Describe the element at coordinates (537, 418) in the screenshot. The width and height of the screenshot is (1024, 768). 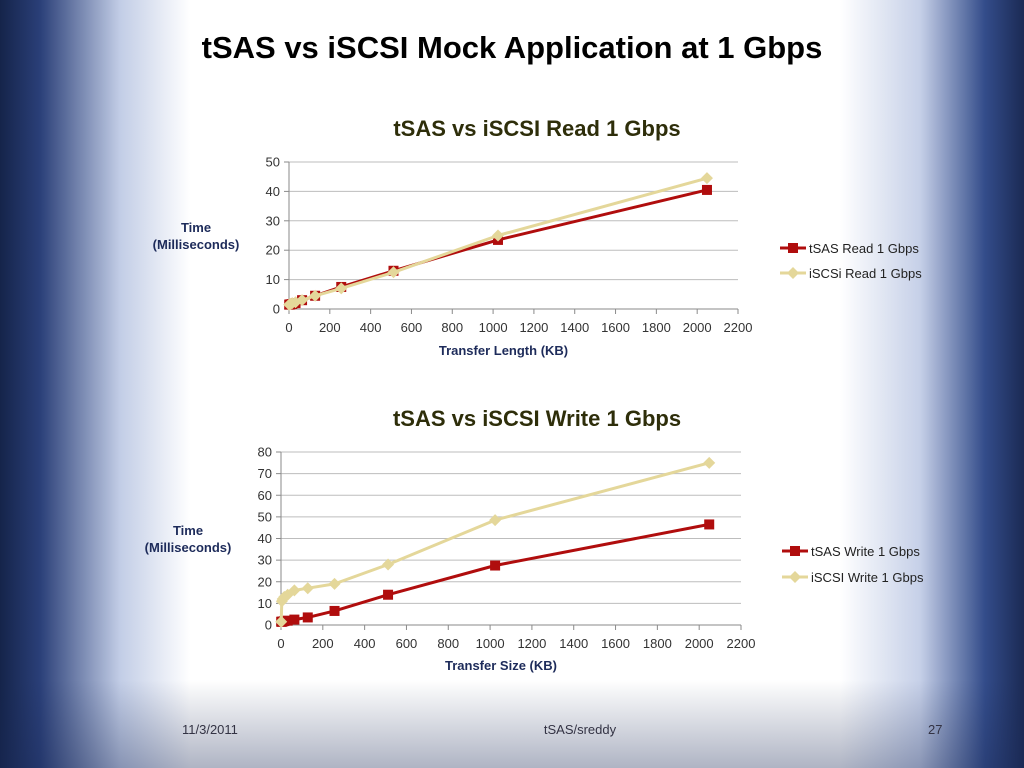
I see `write-chart-title: tSAS vs iSCSI Write 1 Gbps` at that location.